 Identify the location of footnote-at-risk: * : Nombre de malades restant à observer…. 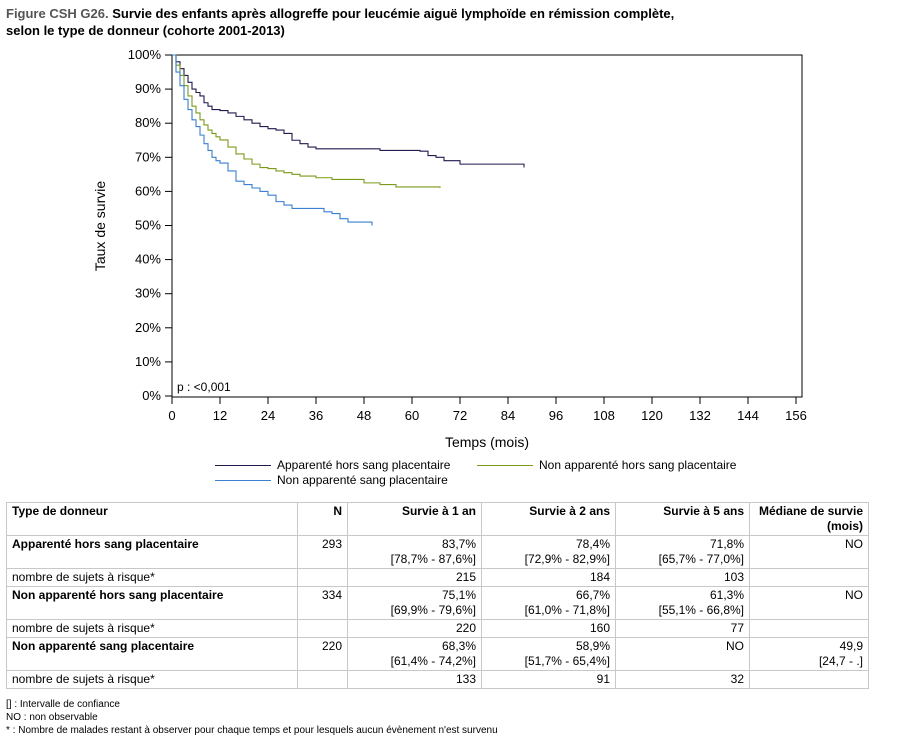
(252, 730).